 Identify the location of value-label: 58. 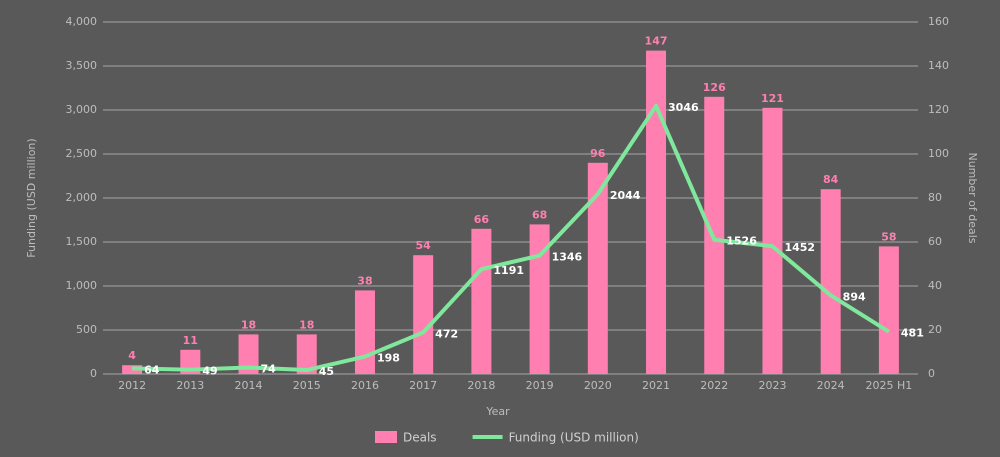
(888, 236).